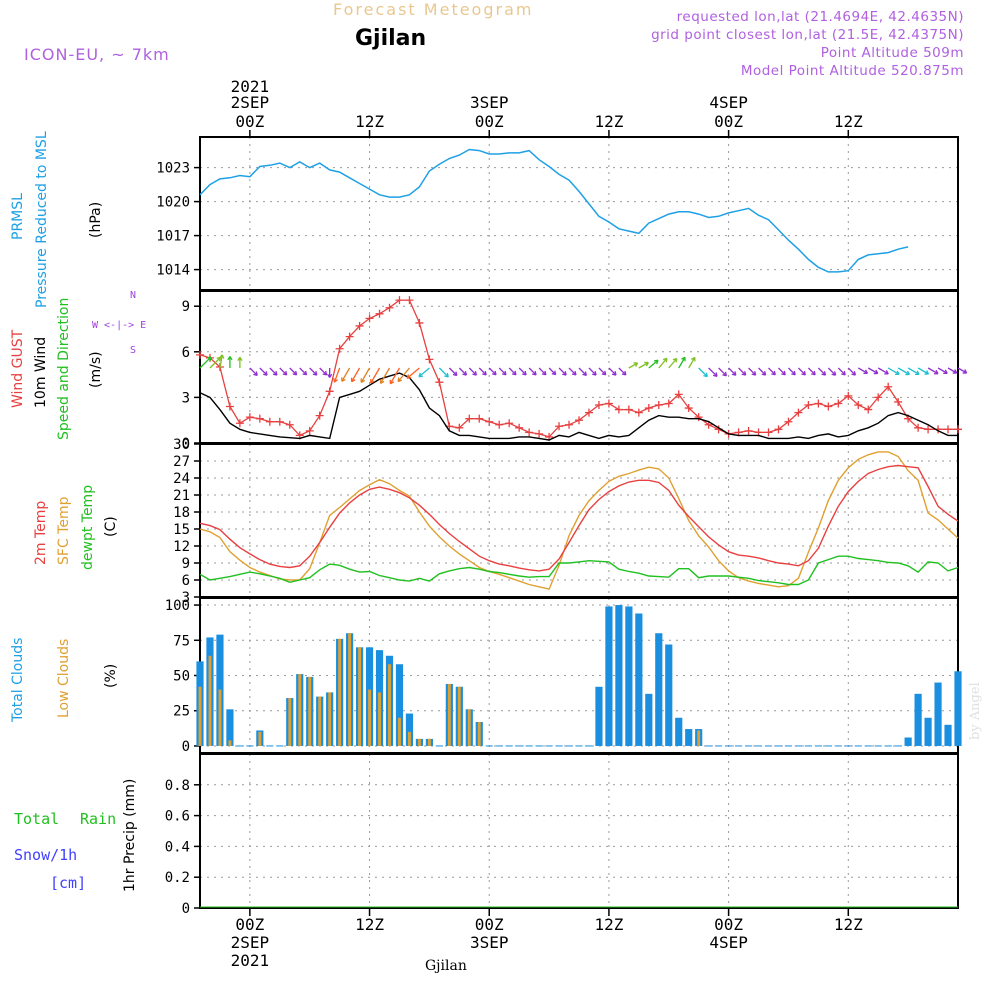 Image resolution: width=1000 pixels, height=1000 pixels. What do you see at coordinates (728, 102) in the screenshot?
I see `top-date-label: 4SEP` at bounding box center [728, 102].